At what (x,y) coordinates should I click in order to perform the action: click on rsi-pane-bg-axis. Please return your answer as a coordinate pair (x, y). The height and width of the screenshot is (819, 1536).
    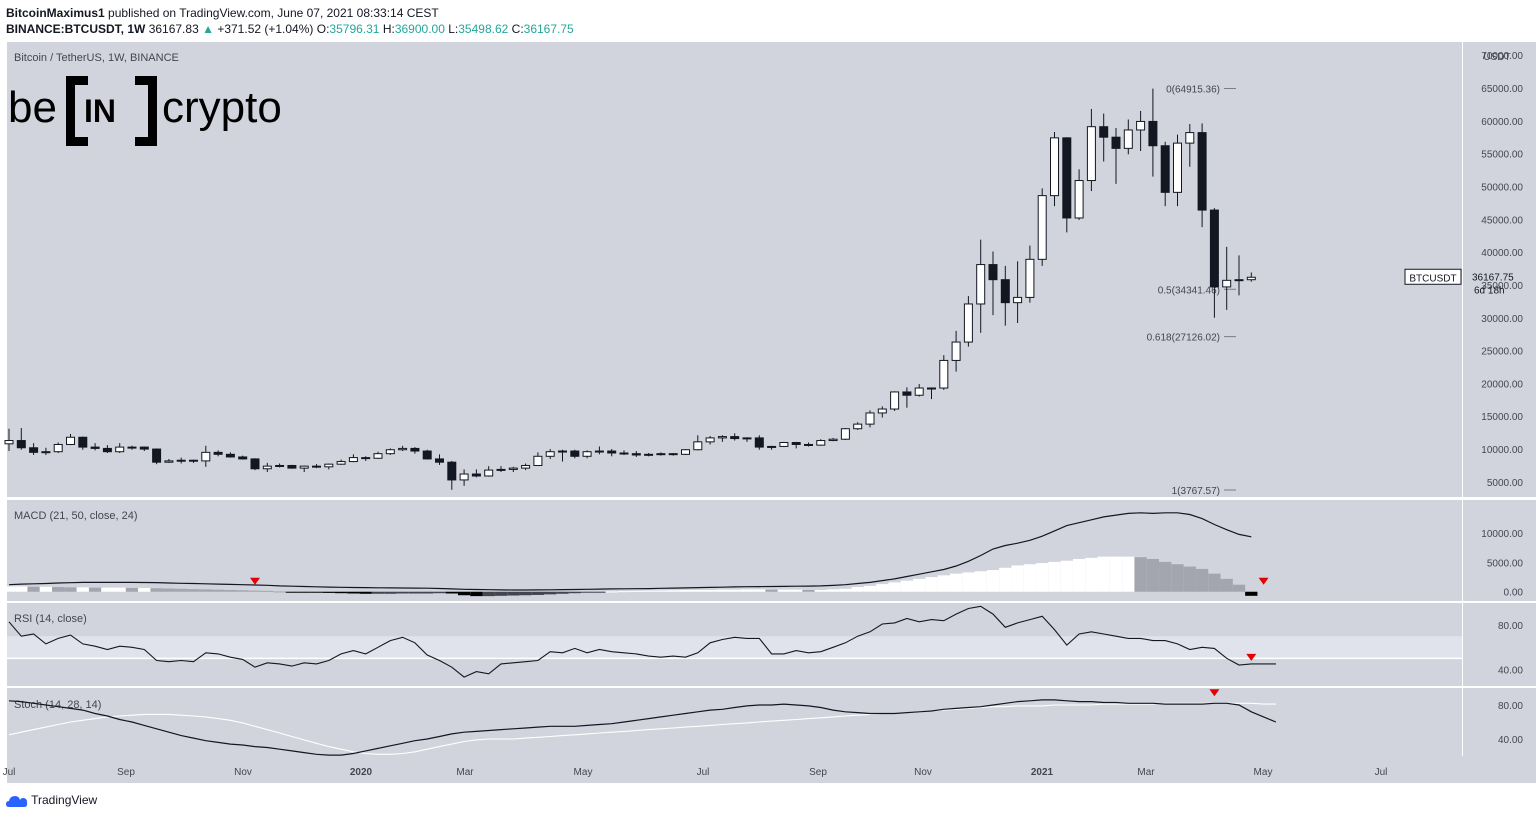
    Looking at the image, I should click on (1499, 644).